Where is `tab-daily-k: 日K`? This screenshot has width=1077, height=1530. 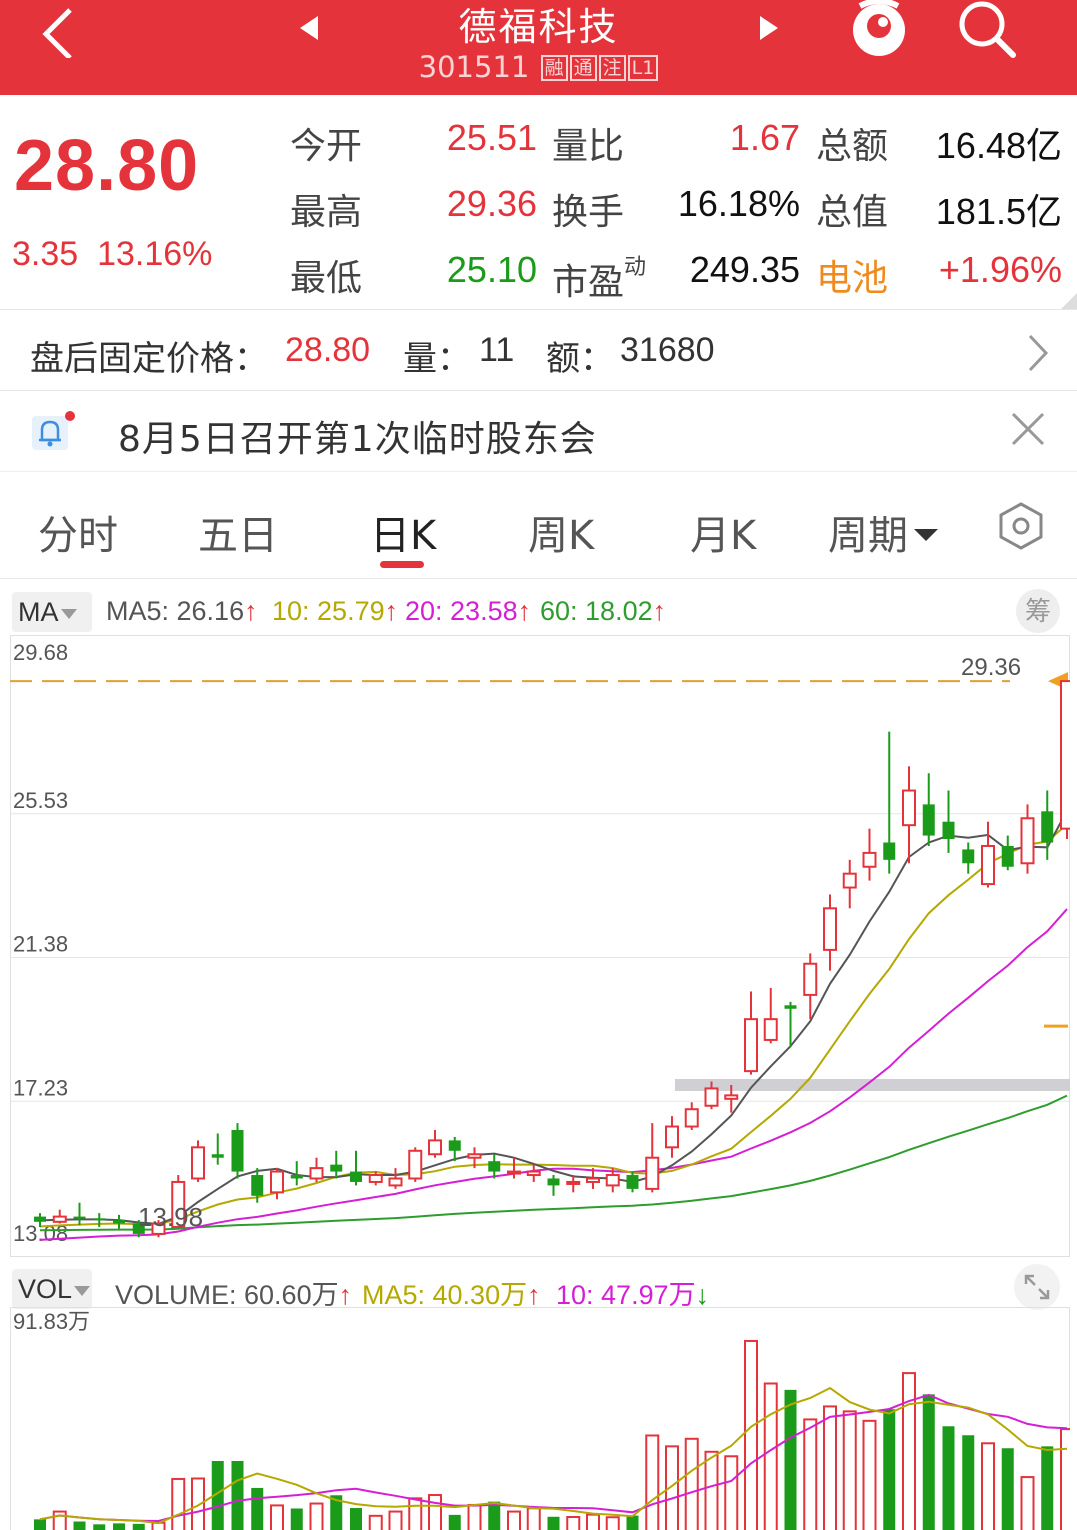
tab-daily-k: 日K is located at coordinates (403, 536).